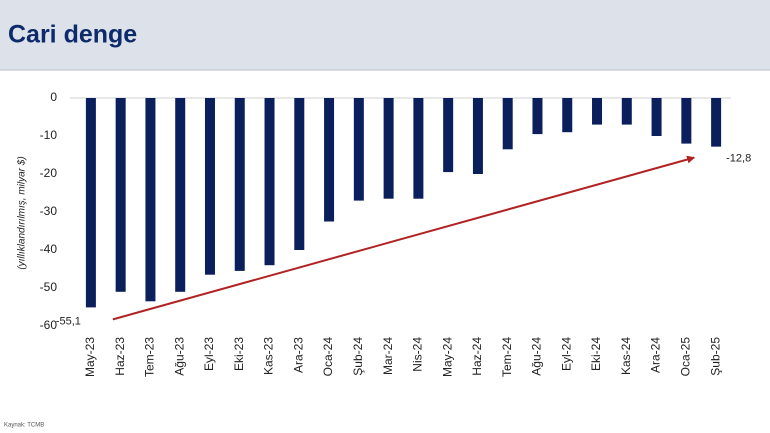 Image resolution: width=770 pixels, height=433 pixels. I want to click on x-tick-label: Kas-23, so click(269, 356).